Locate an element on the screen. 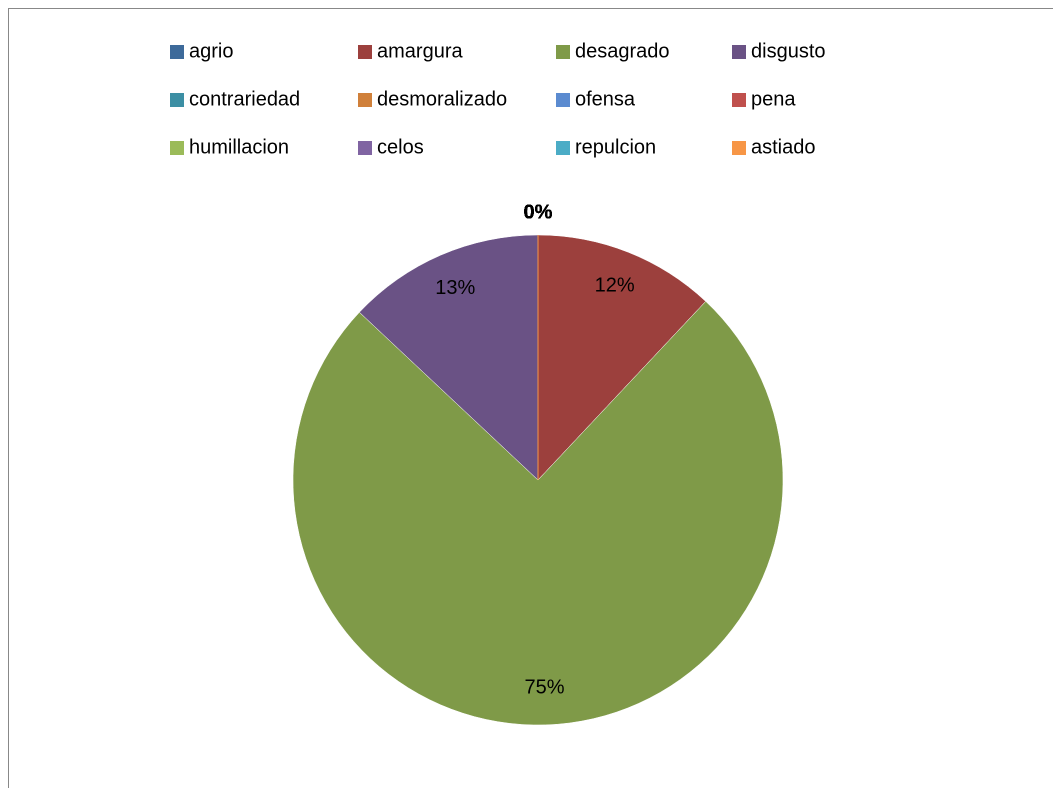  legend-label: amargura is located at coordinates (420, 51).